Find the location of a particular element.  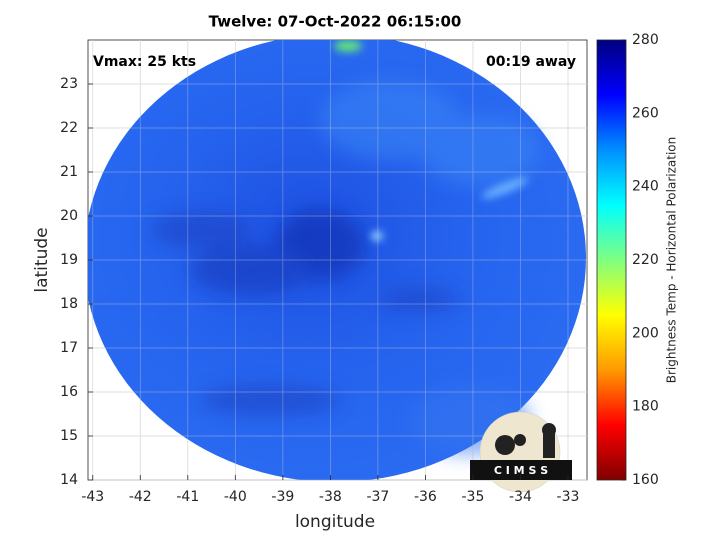

colorbar-tick-label: 220 is located at coordinates (645, 260).